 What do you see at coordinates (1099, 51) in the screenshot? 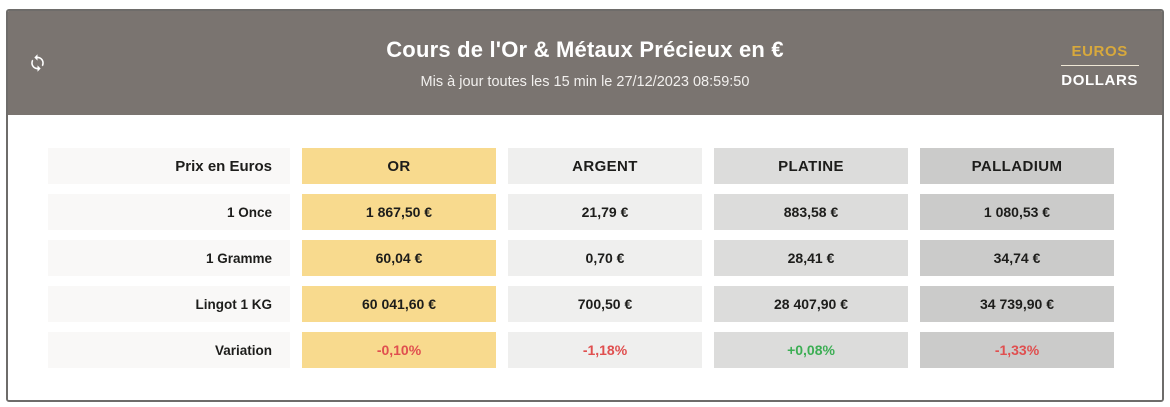
I see `tab-euros: EUROS` at bounding box center [1099, 51].